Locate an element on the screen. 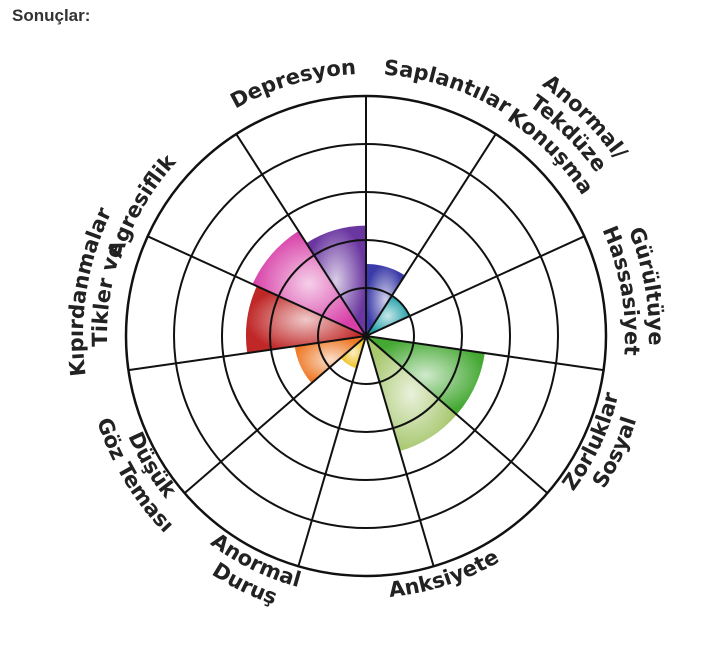 This screenshot has width=724, height=650. results-heading: Sonuçlar: is located at coordinates (51, 15).